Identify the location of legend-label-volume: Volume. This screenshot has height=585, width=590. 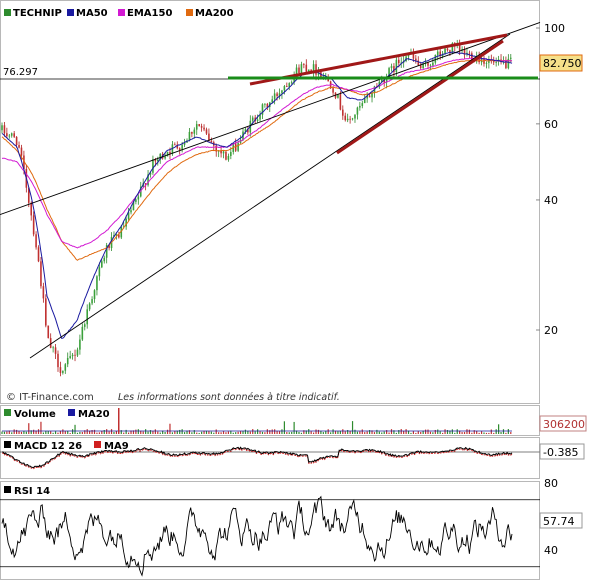
(35, 414).